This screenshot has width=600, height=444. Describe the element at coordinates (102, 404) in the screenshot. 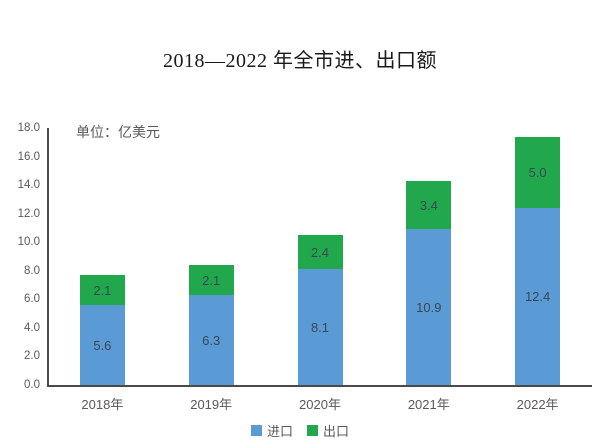

I see `x-axis-category-label: 2018年` at that location.